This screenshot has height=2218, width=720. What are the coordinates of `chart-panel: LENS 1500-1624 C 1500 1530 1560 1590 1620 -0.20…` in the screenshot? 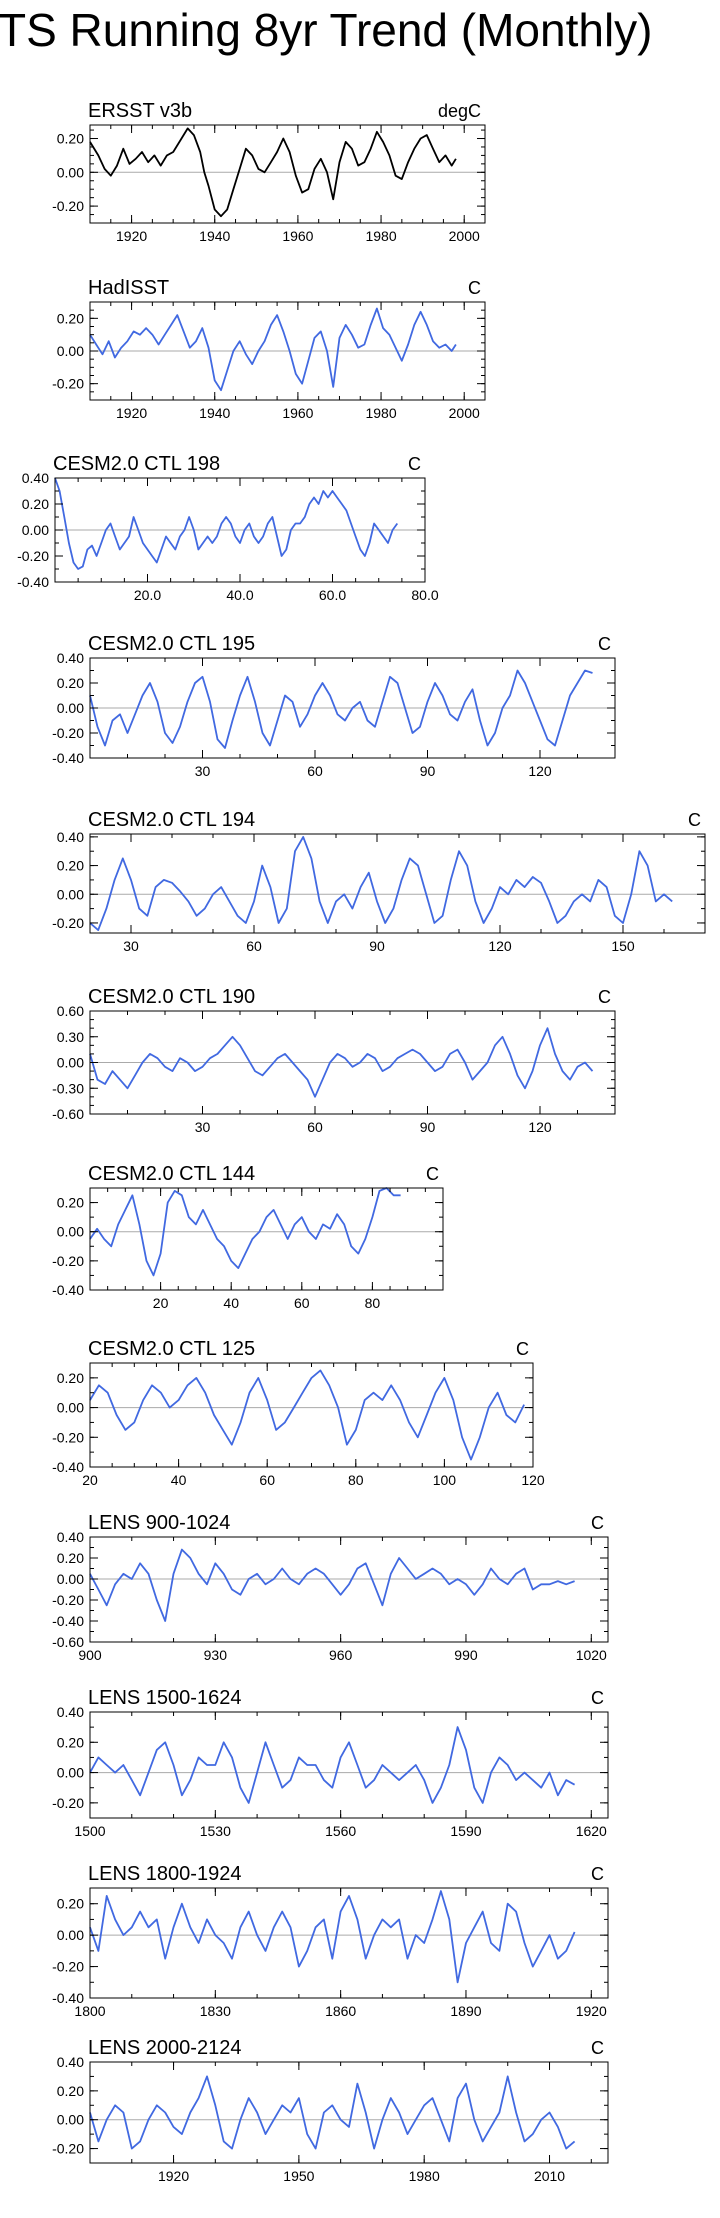 It's located at (330, 1763).